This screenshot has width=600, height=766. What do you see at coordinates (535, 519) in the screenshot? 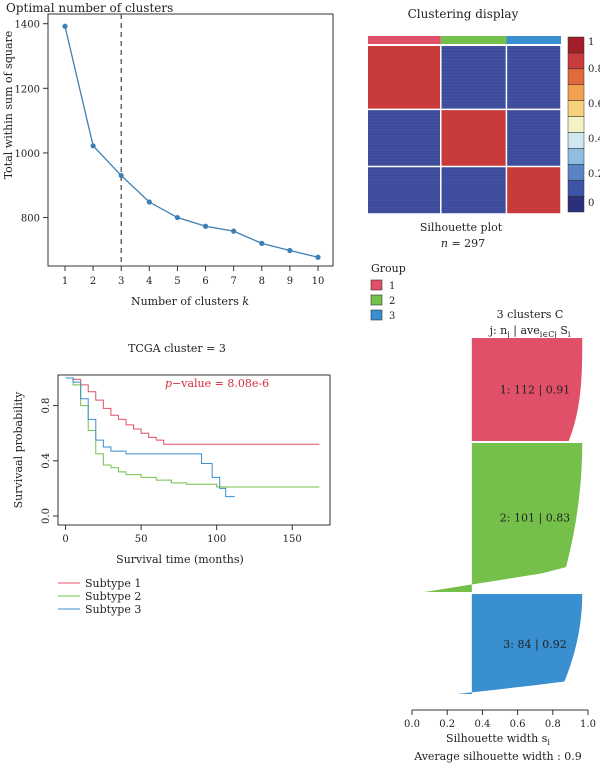
I see `silhouette-cluster-label: 2: 101 | 0.83` at bounding box center [535, 519].